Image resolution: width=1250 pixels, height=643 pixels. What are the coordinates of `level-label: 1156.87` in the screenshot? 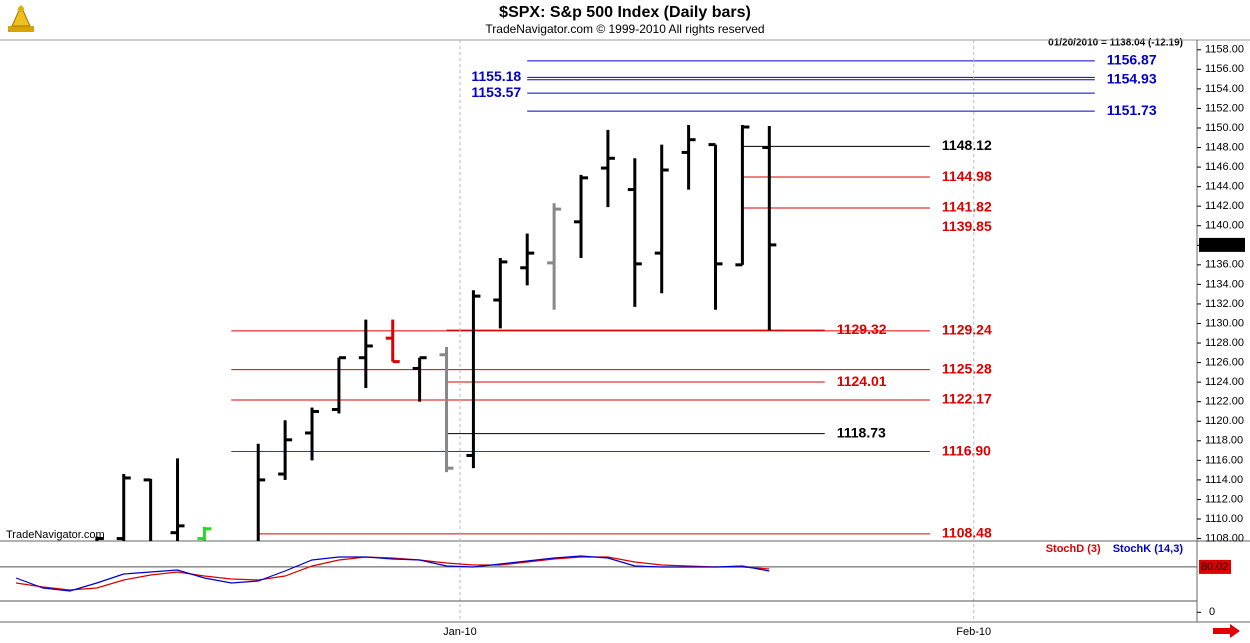 It's located at (1132, 60).